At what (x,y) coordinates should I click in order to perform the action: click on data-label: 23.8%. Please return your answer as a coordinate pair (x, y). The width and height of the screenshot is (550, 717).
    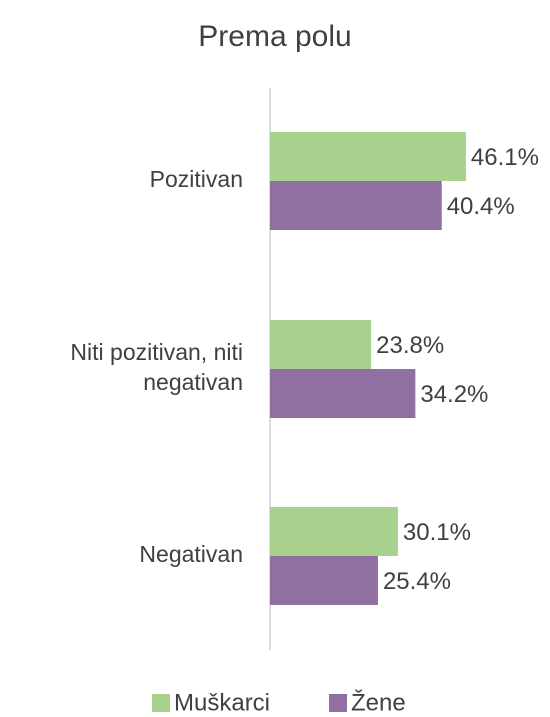
    Looking at the image, I should click on (410, 345).